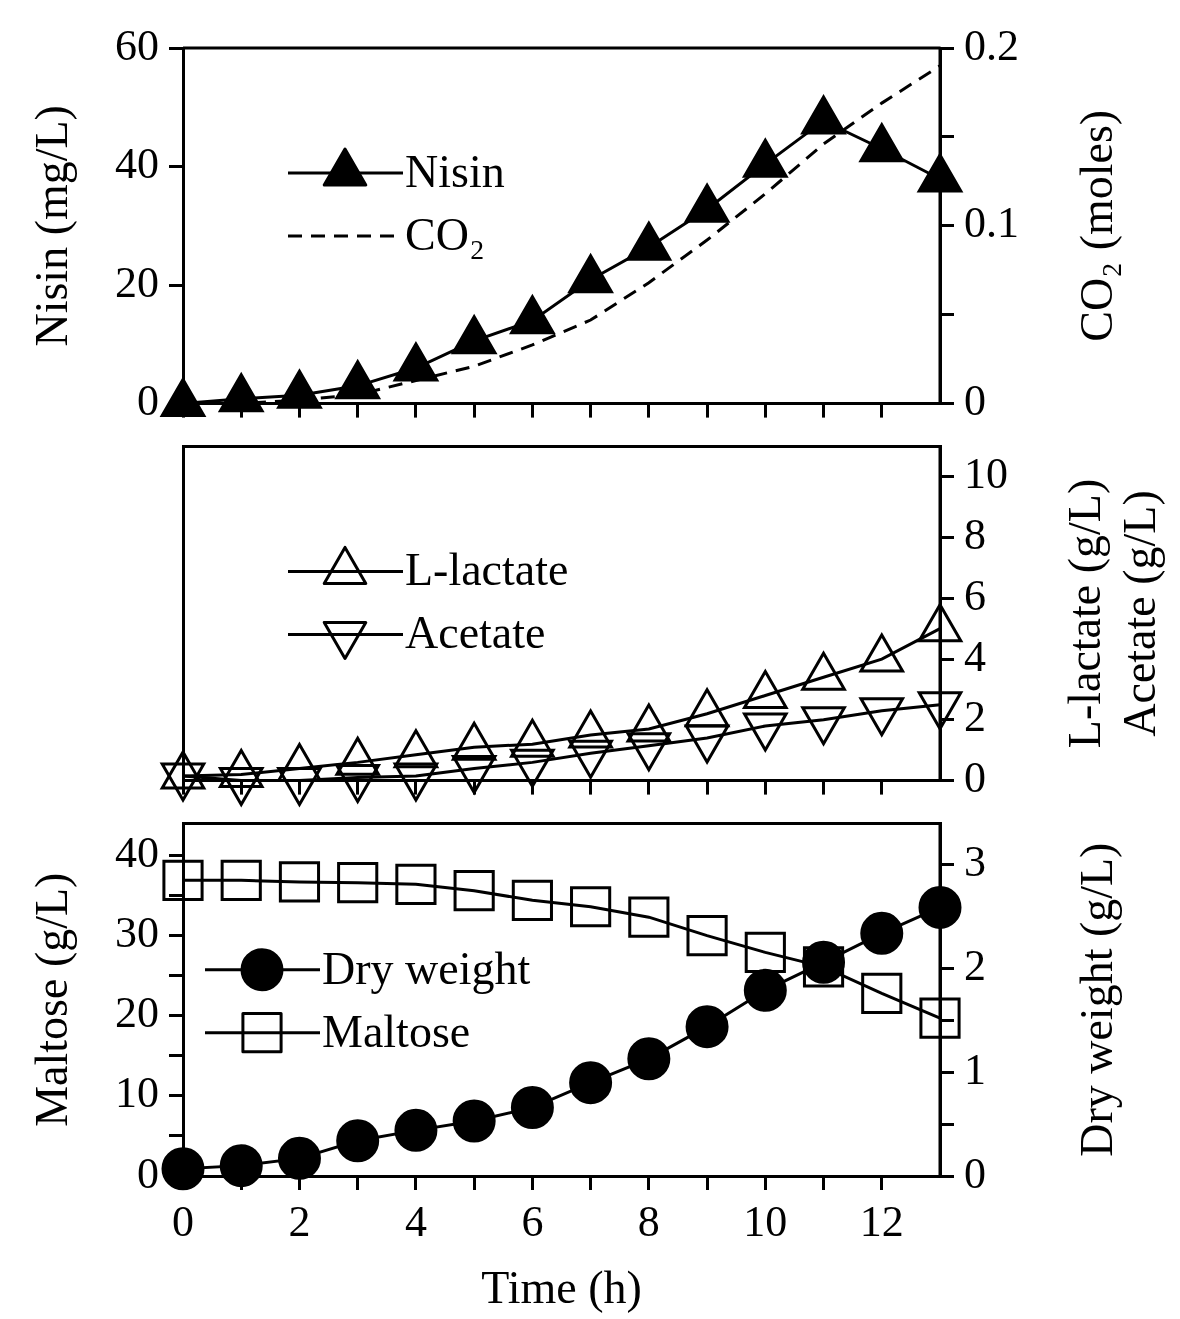  What do you see at coordinates (396, 1031) in the screenshot?
I see `legend-label: Maltose` at bounding box center [396, 1031].